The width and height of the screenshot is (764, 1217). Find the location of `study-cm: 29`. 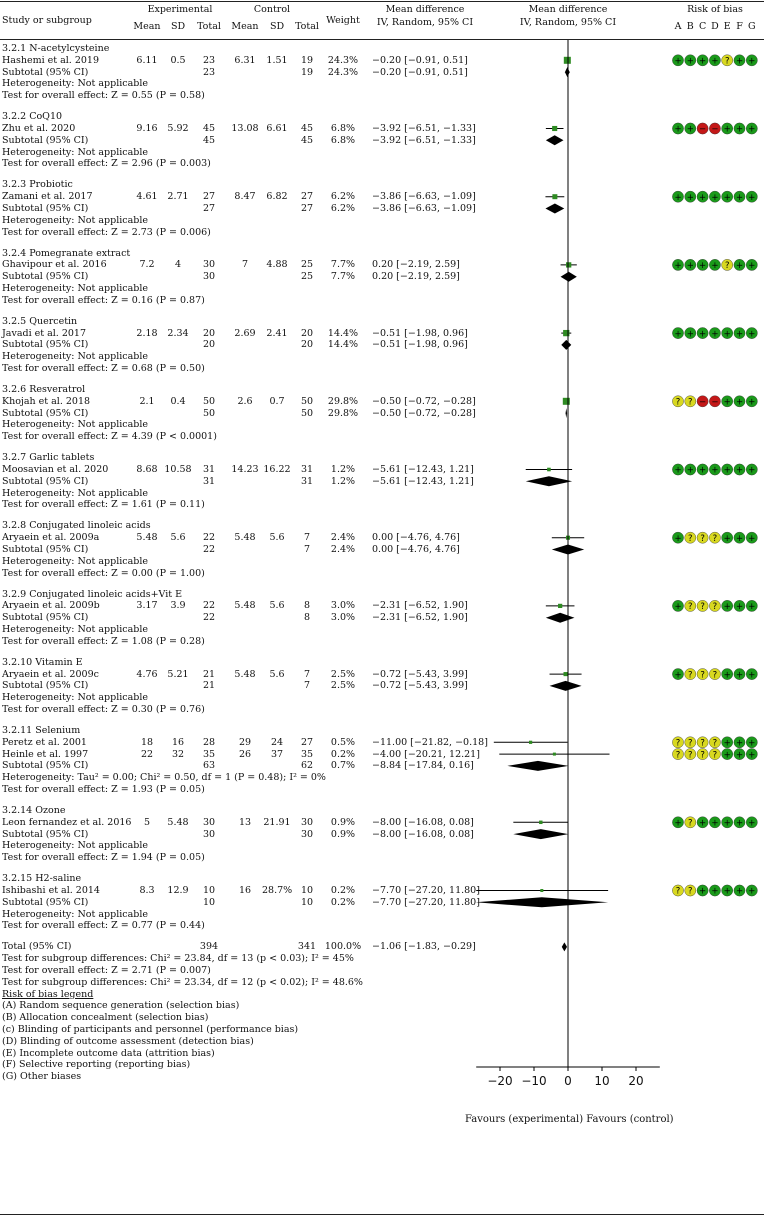

study-cm: 29 is located at coordinates (245, 742).